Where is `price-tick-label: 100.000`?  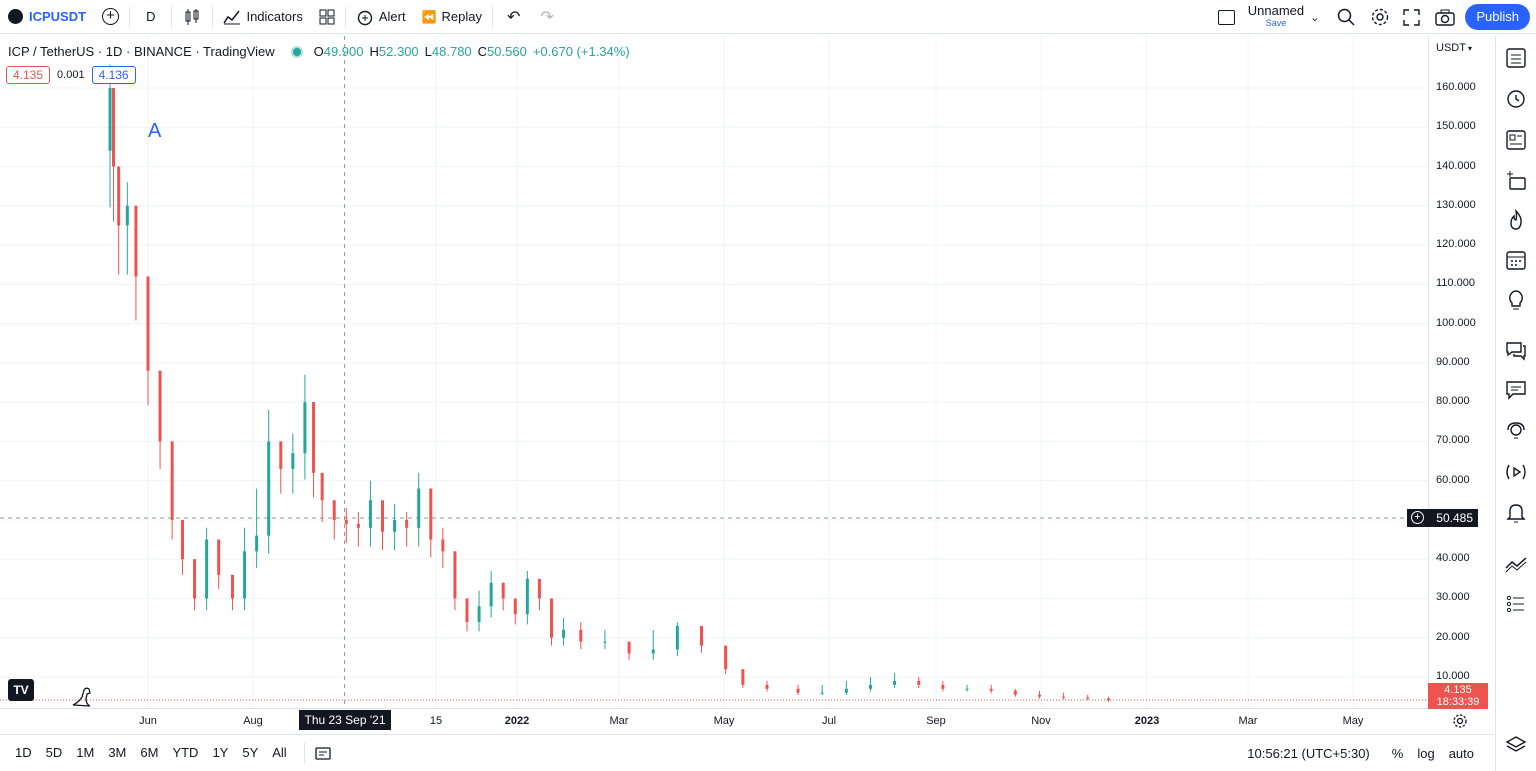
price-tick-label: 100.000 is located at coordinates (1456, 322).